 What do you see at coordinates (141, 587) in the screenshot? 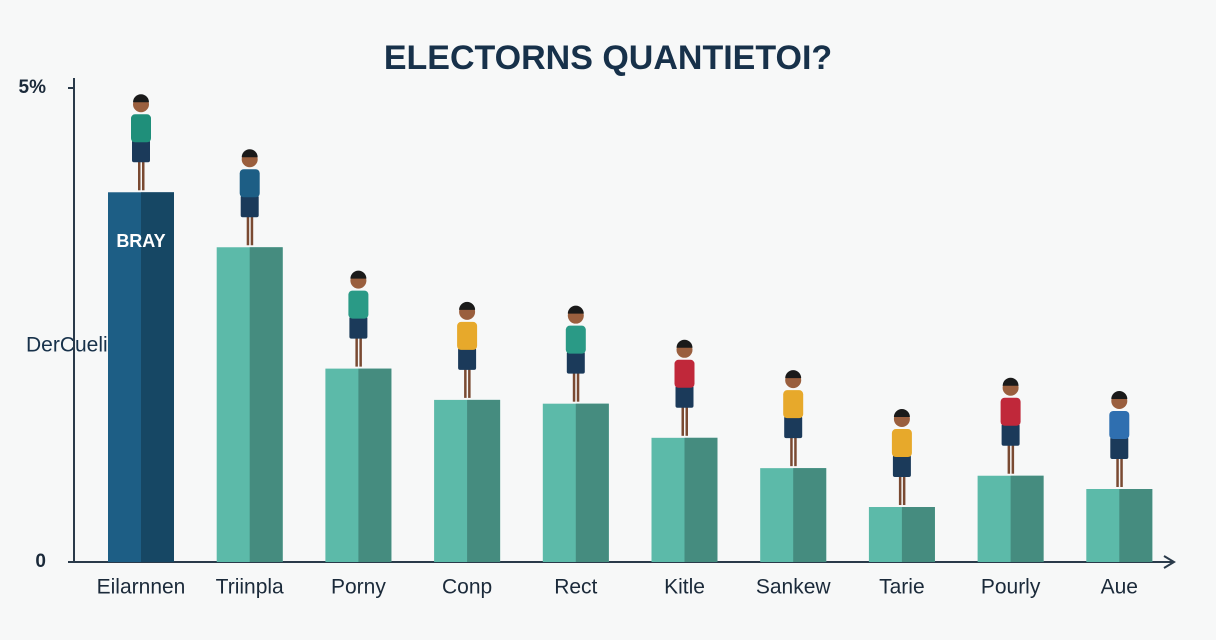
I see `x-tick-label: Eilarnnen` at bounding box center [141, 587].